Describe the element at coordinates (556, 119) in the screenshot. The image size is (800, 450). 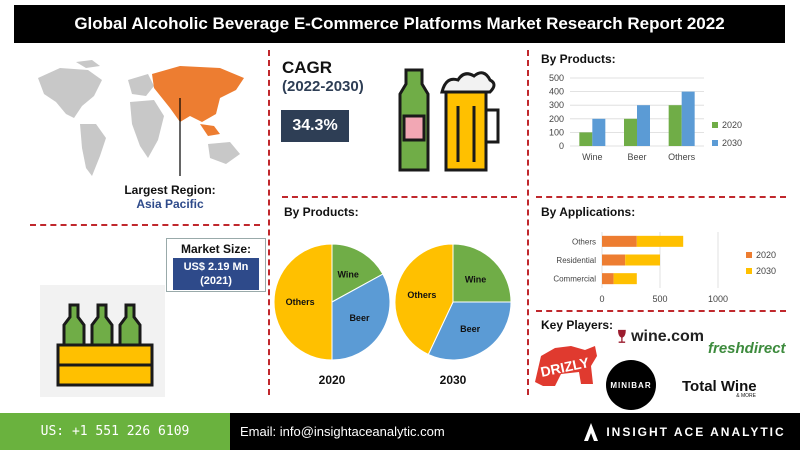
I see `bar-ytick-label: 200` at that location.